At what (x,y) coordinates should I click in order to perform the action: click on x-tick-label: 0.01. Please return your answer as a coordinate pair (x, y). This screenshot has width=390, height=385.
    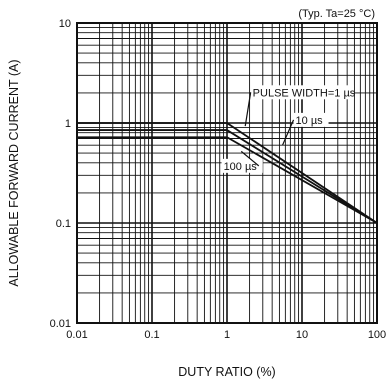
    Looking at the image, I should click on (76, 335).